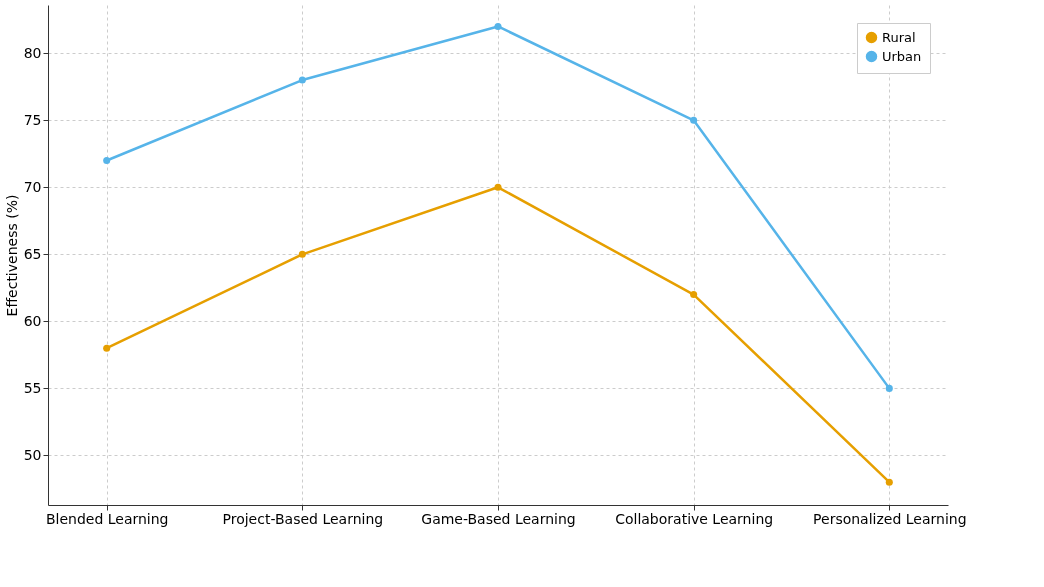 This screenshot has width=1044, height=587. What do you see at coordinates (890, 518) in the screenshot?
I see `x-tick-label: Personalized Learning` at bounding box center [890, 518].